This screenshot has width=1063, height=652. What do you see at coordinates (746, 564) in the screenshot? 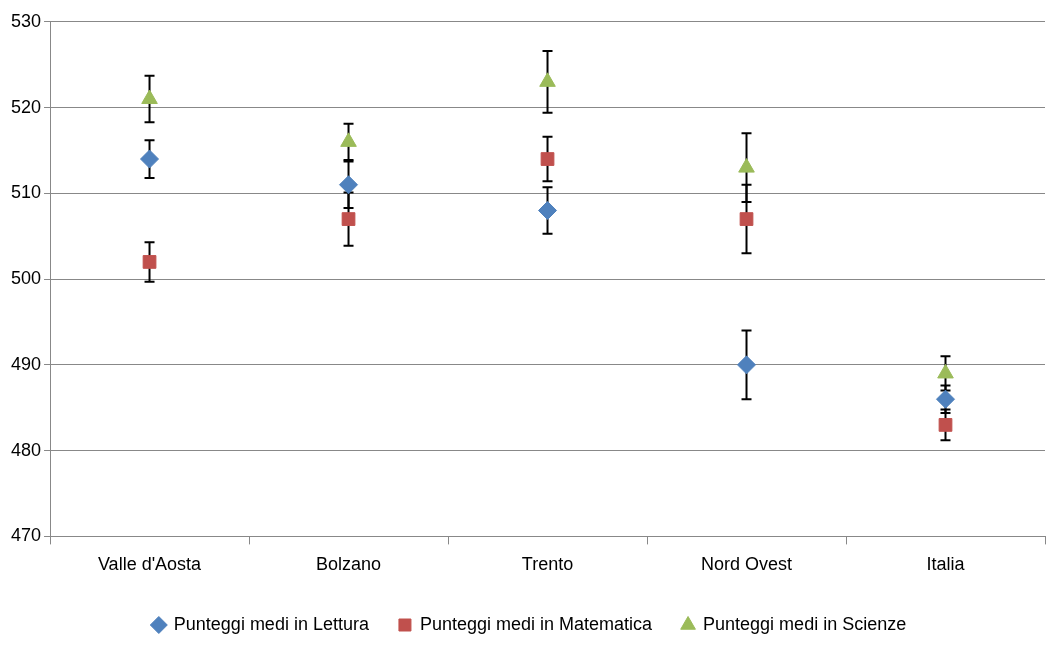
I see `x-tick-label: Nord Ovest` at bounding box center [746, 564].